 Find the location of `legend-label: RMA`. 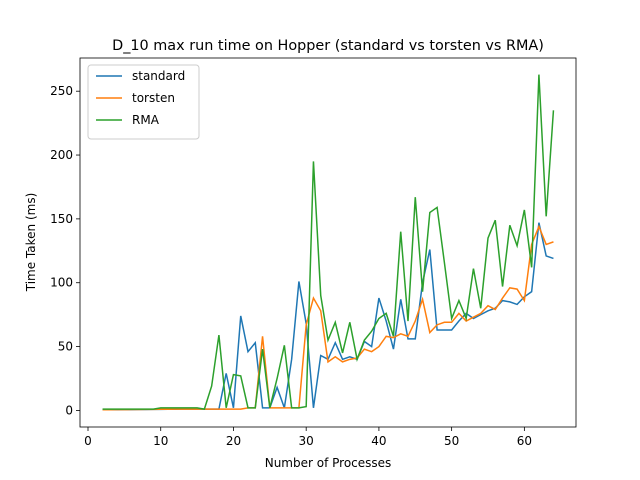

legend-label: RMA is located at coordinates (146, 120).